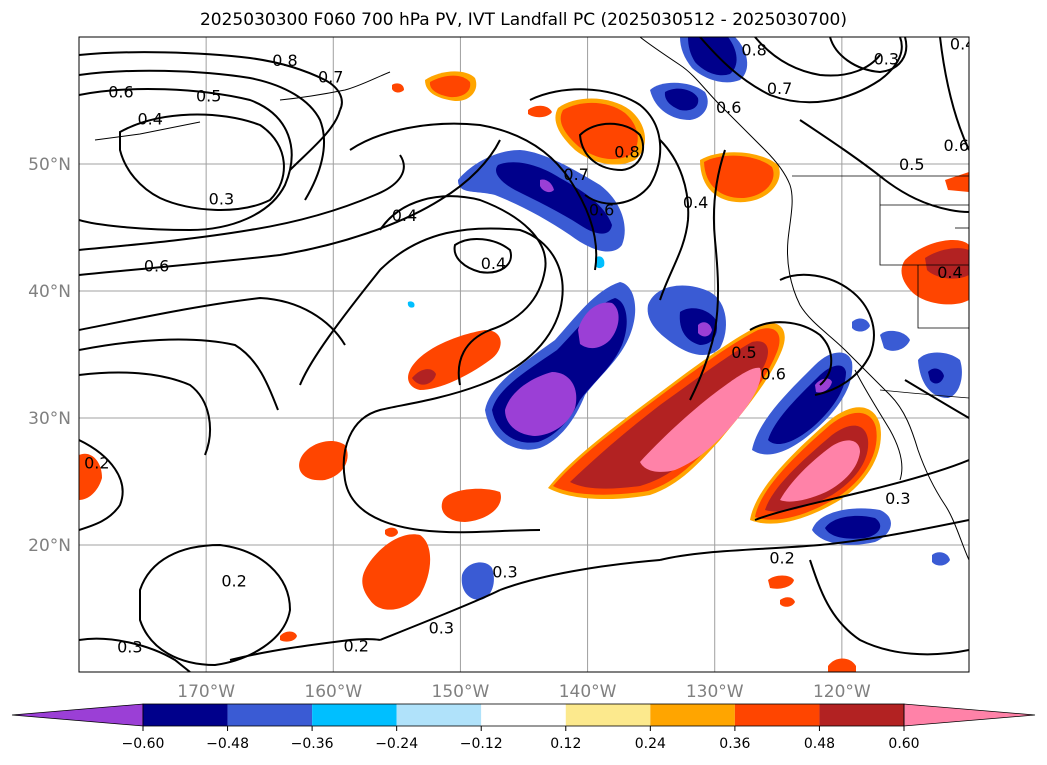 This screenshot has height=765, width=1047. I want to click on lon-label: 120°W, so click(842, 692).